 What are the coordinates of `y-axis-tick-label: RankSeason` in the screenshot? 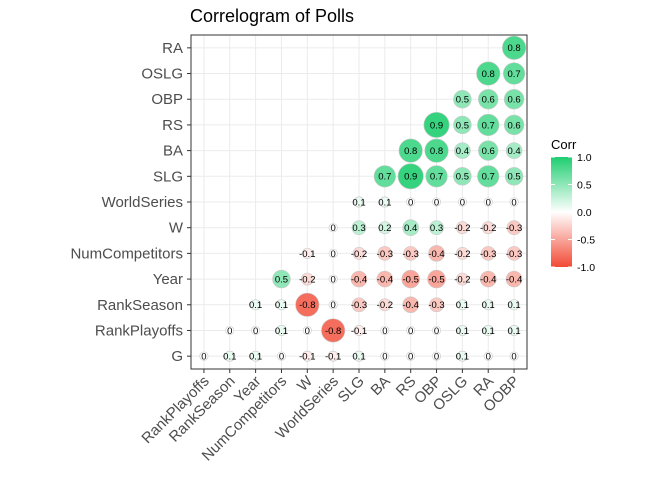 It's located at (140, 305).